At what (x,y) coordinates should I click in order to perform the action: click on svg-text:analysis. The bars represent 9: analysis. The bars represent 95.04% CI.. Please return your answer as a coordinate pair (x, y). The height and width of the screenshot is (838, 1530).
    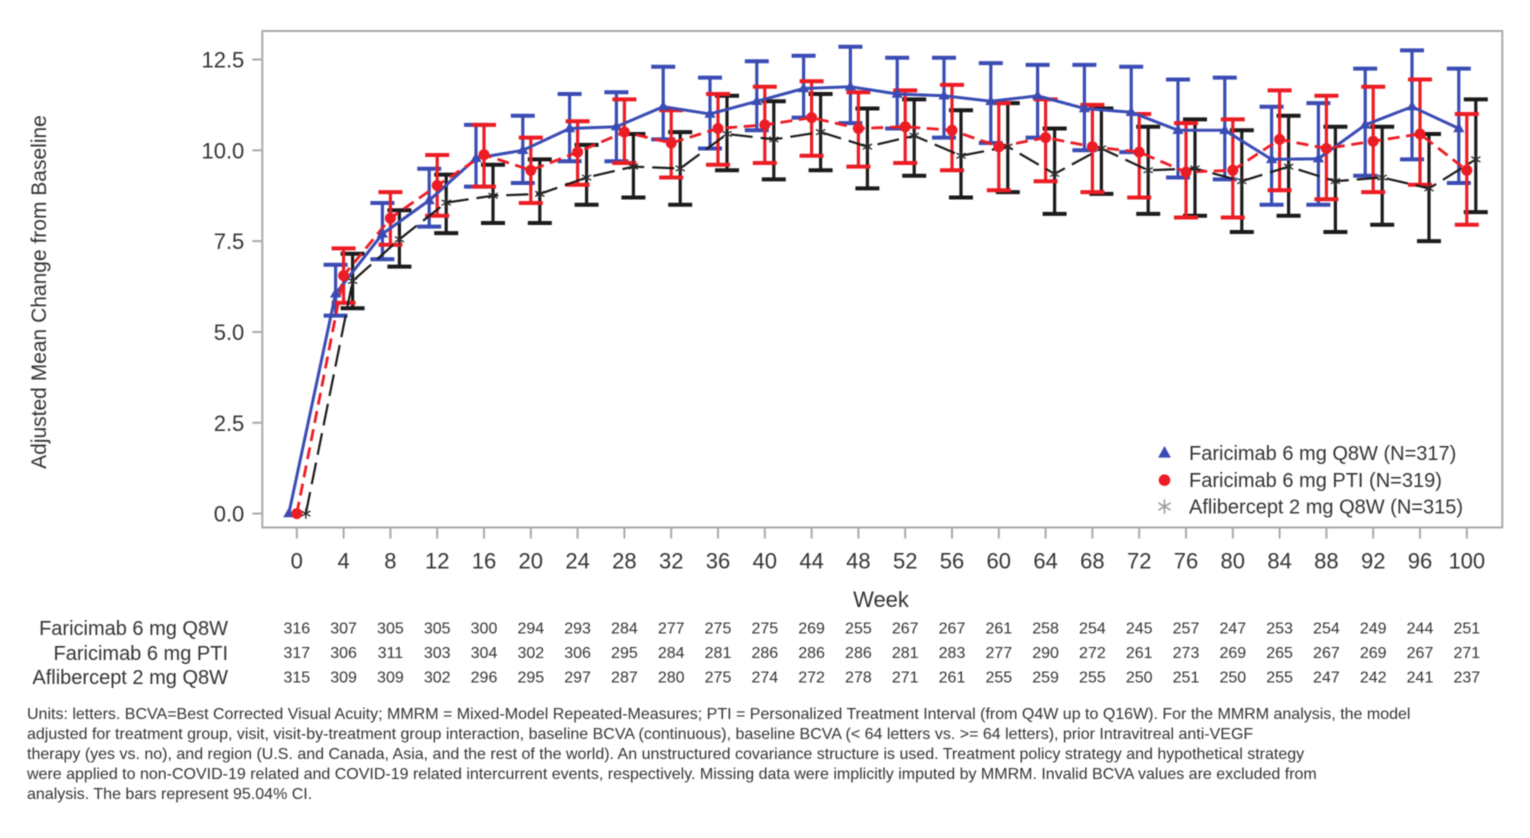
    Looking at the image, I should click on (169, 794).